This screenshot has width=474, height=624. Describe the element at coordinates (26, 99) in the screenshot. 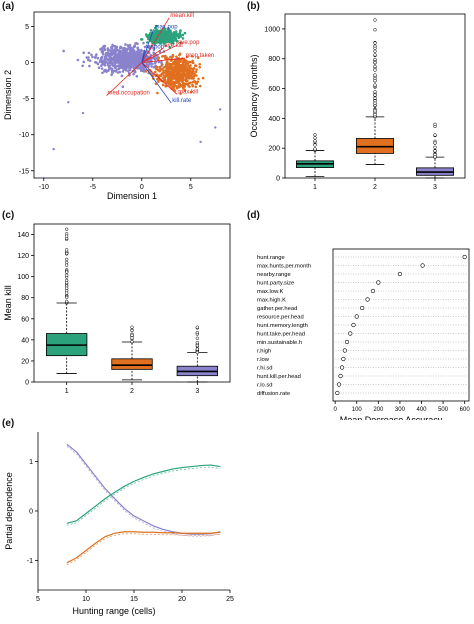

I see `y-tick-label: -5` at that location.